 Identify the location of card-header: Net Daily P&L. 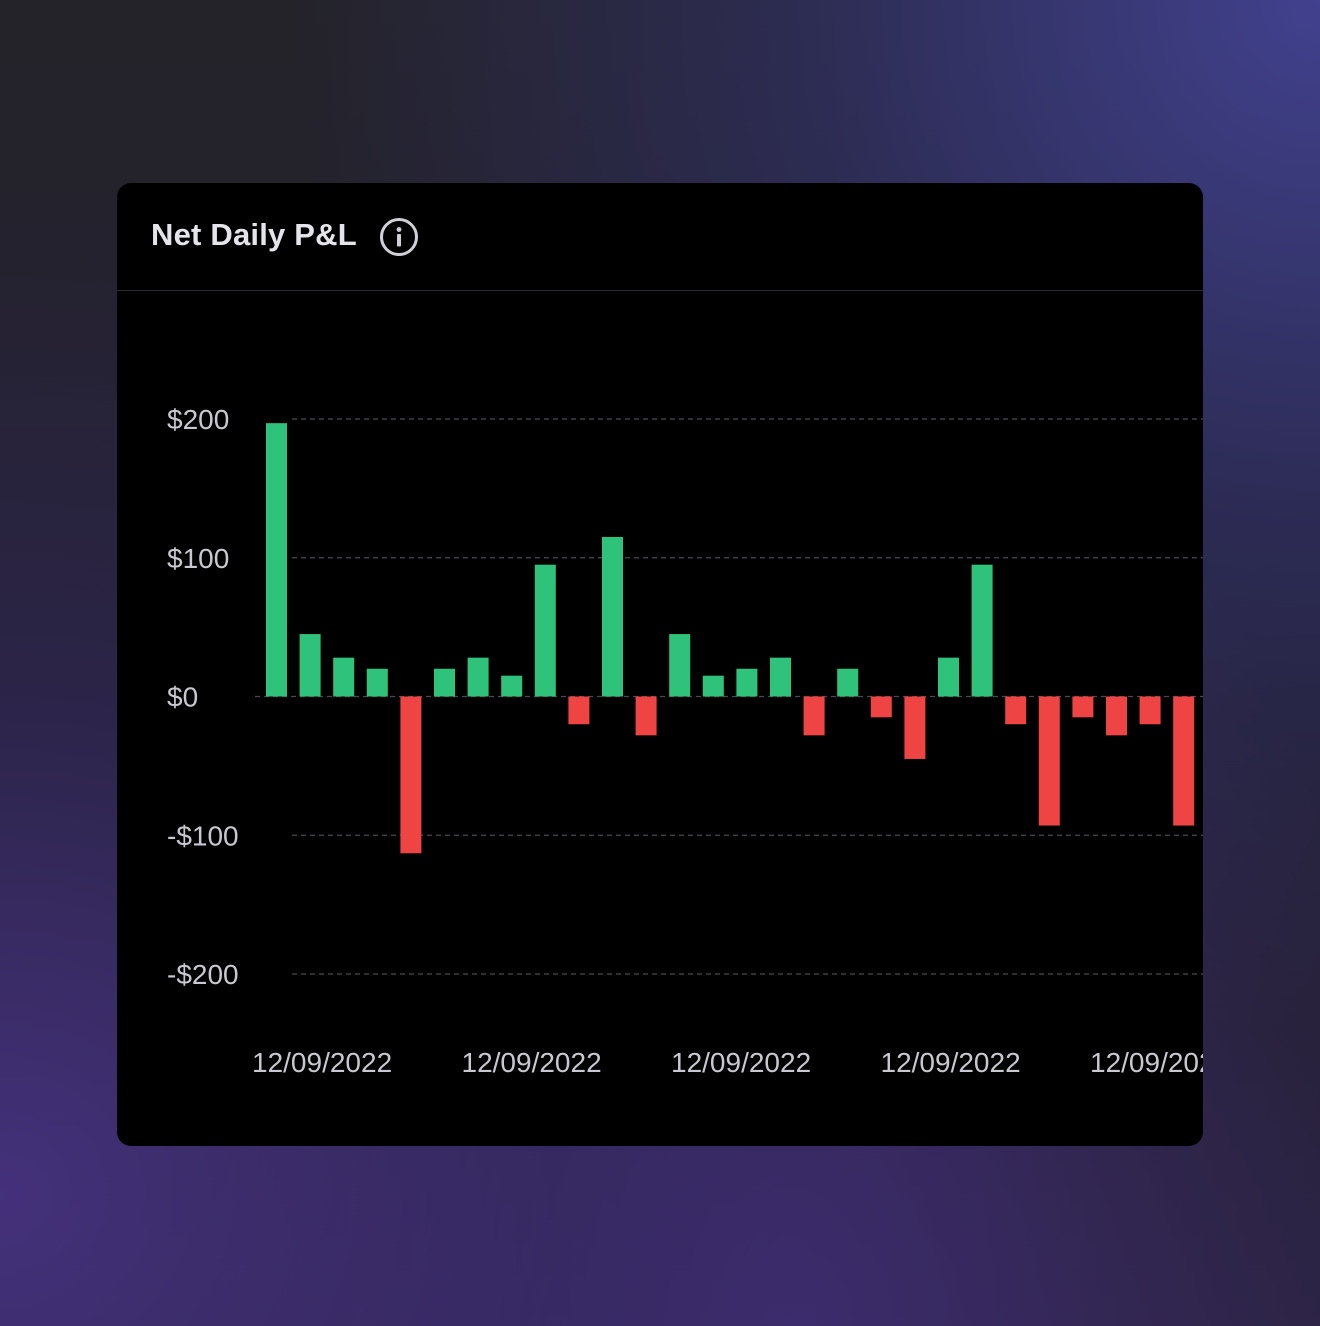
(660, 237).